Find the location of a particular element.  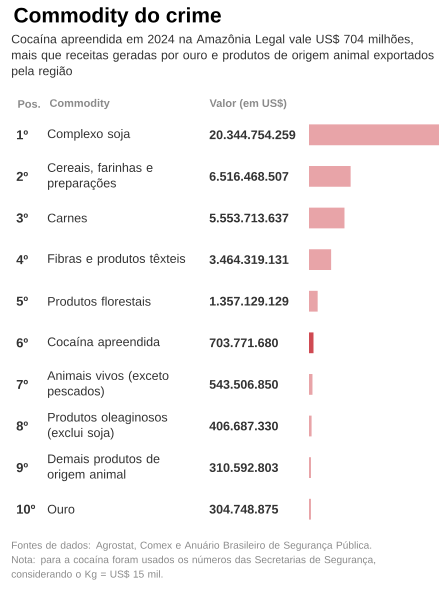

y-tick-label: Fibras e produtos têxteis is located at coordinates (117, 260).